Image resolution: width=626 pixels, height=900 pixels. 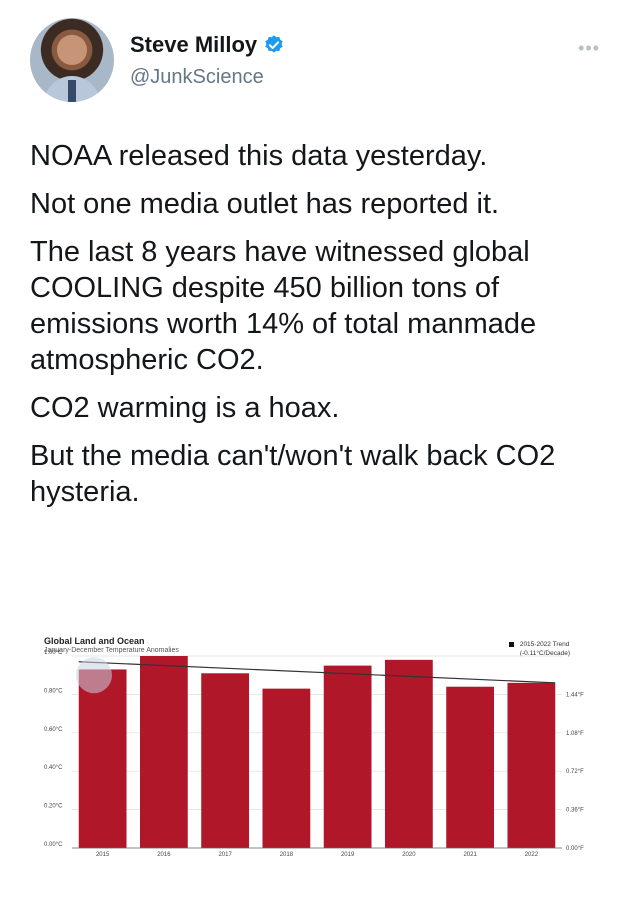 I want to click on chart-legend: 2015-2022 Trend (-0.11°C/Decade), so click(x=539, y=649).